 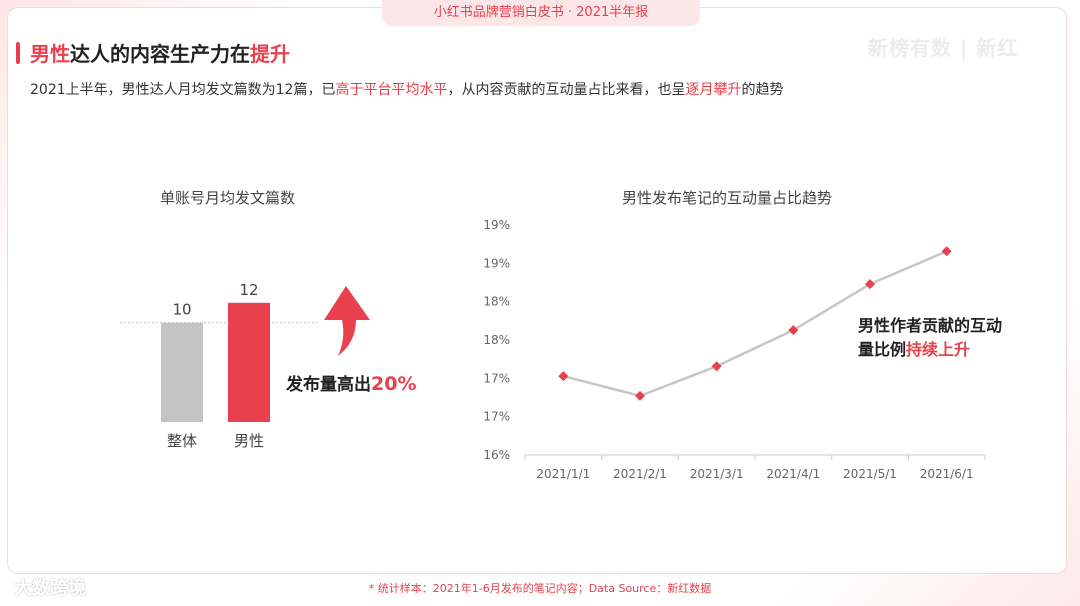 What do you see at coordinates (930, 338) in the screenshot?
I see `line-annotation: 男性作者贡献的互动 量比例持续上升` at bounding box center [930, 338].